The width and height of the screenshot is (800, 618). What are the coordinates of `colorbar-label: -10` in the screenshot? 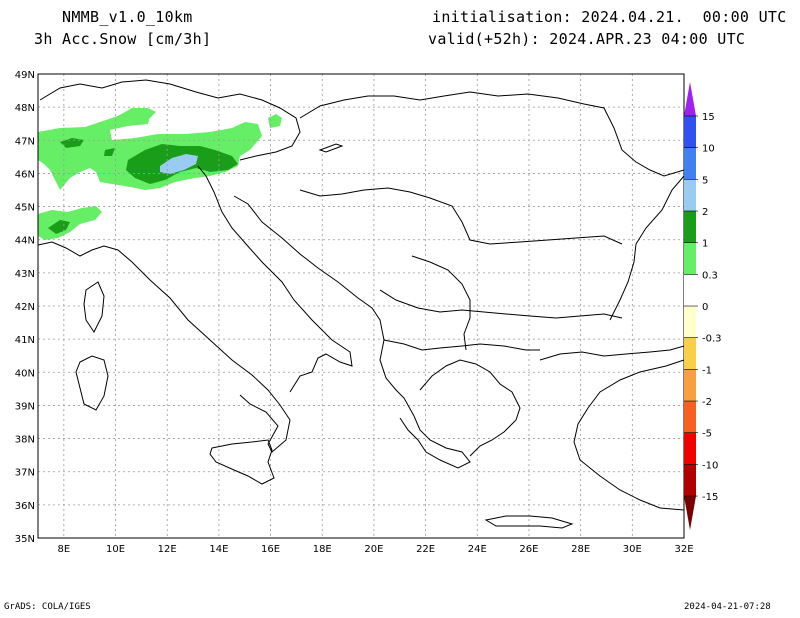 It's located at (710, 465).